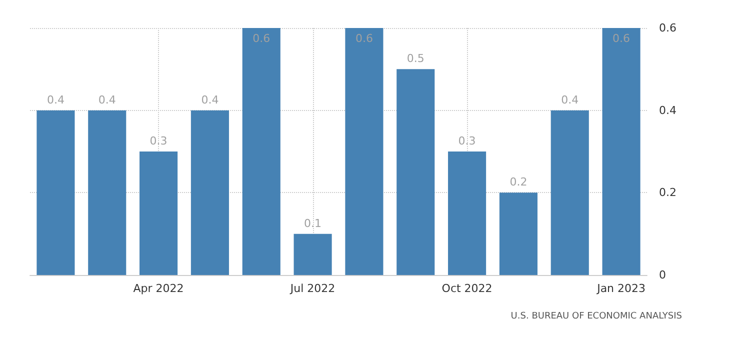 Image resolution: width=730 pixels, height=349 pixels. I want to click on x-tick-label: Jan 2023, so click(621, 288).